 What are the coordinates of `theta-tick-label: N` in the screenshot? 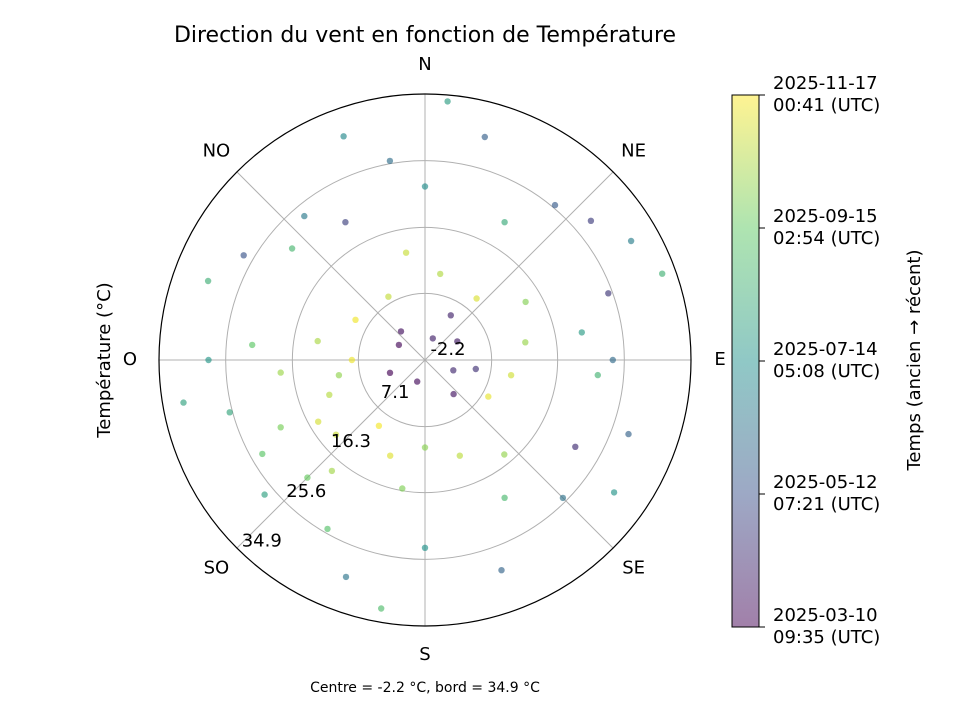 It's located at (424, 64).